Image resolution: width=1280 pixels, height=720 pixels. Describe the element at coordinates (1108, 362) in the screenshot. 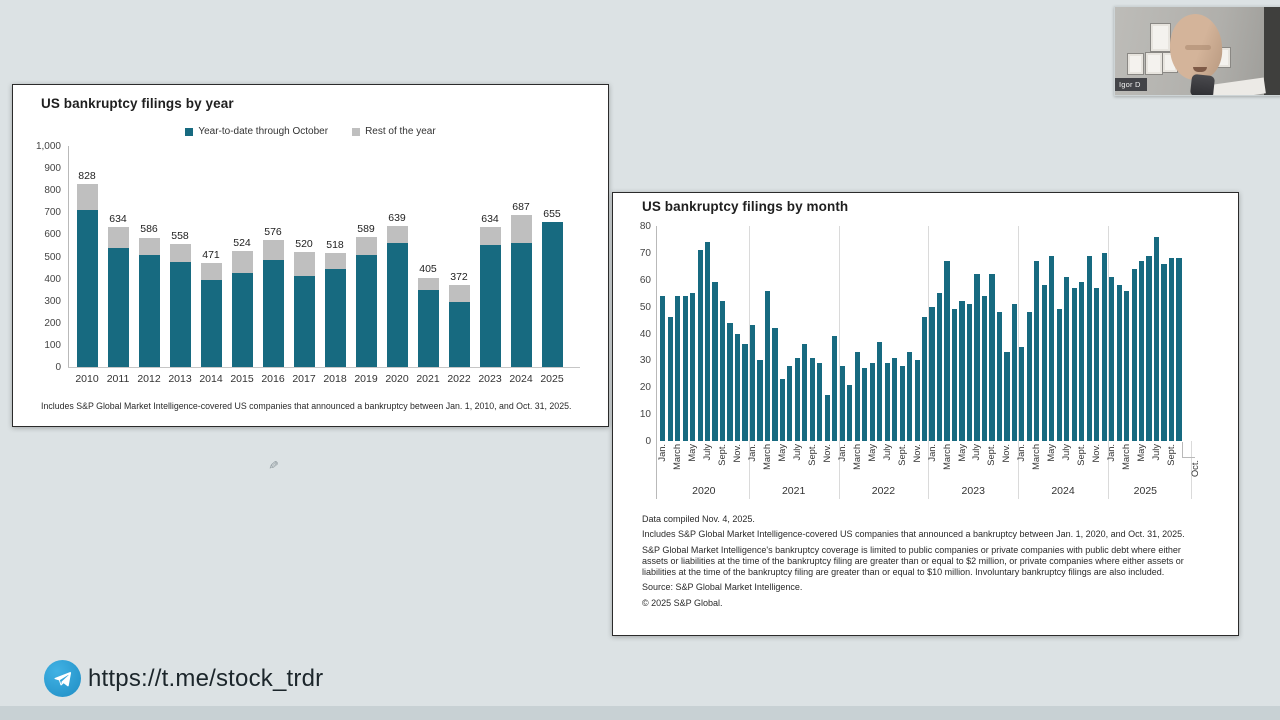

I see `year-divider-line` at that location.